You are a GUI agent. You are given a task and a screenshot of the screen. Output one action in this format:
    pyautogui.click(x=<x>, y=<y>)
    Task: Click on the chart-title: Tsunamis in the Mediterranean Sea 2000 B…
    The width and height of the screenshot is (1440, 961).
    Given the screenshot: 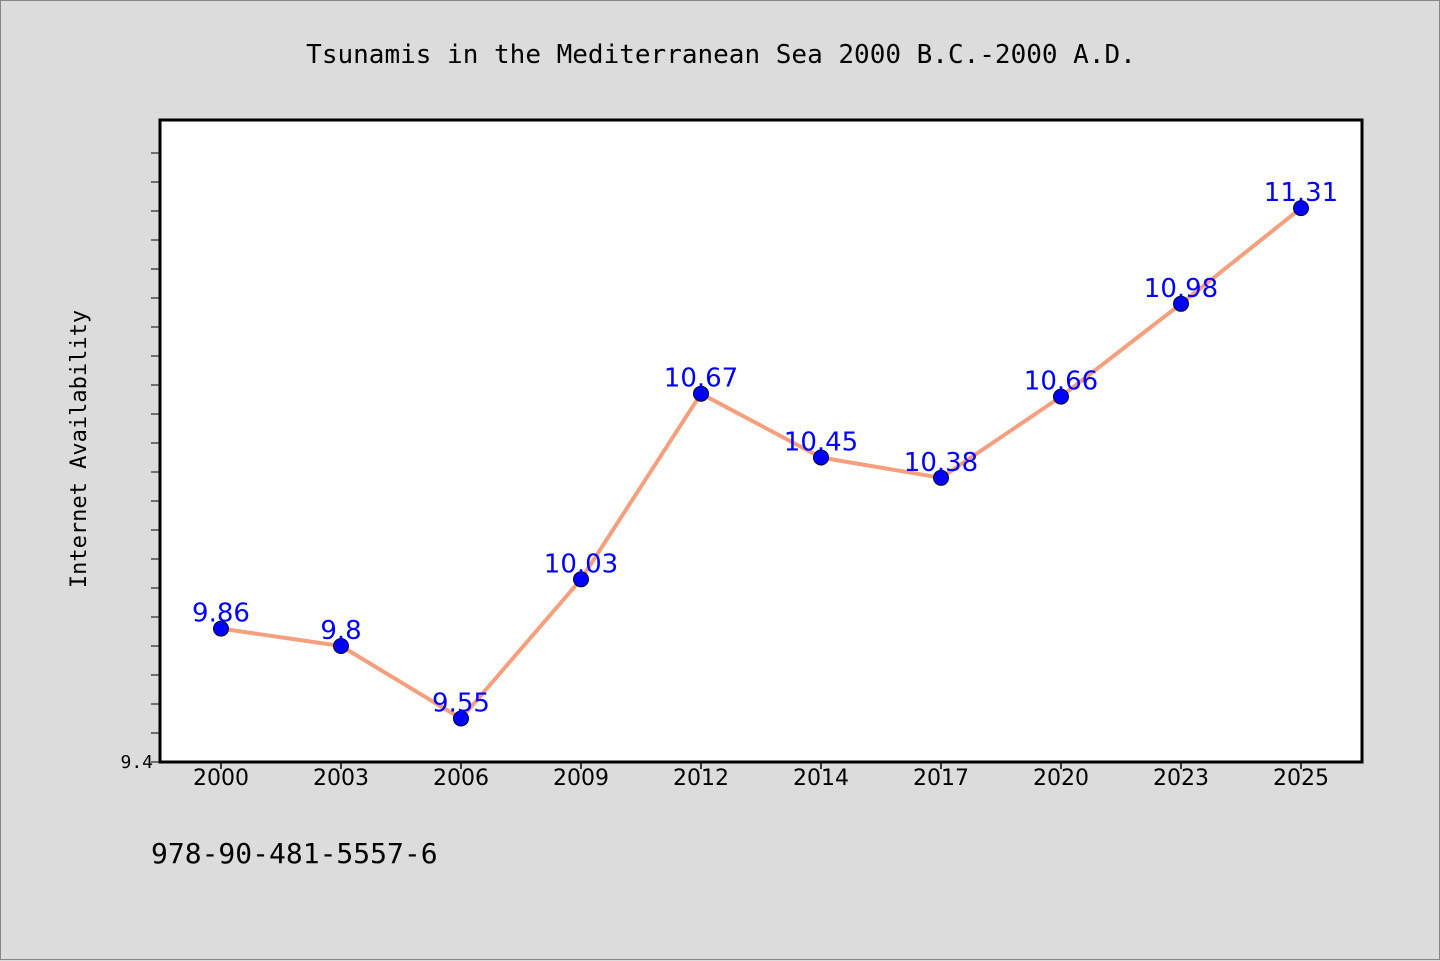 What is the action you would take?
    pyautogui.click(x=721, y=55)
    